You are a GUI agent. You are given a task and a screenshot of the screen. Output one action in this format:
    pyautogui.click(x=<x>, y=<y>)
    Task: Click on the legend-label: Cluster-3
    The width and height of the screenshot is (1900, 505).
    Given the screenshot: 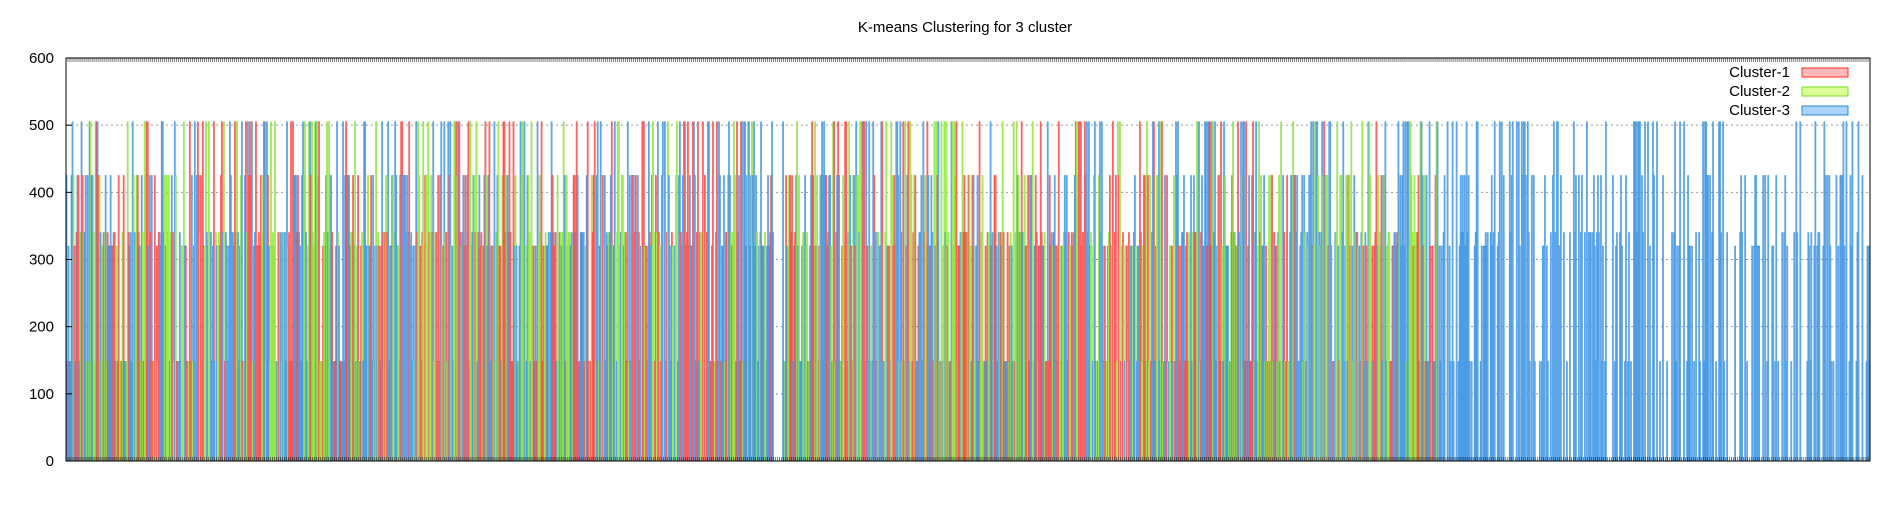 What is the action you would take?
    pyautogui.click(x=1759, y=110)
    